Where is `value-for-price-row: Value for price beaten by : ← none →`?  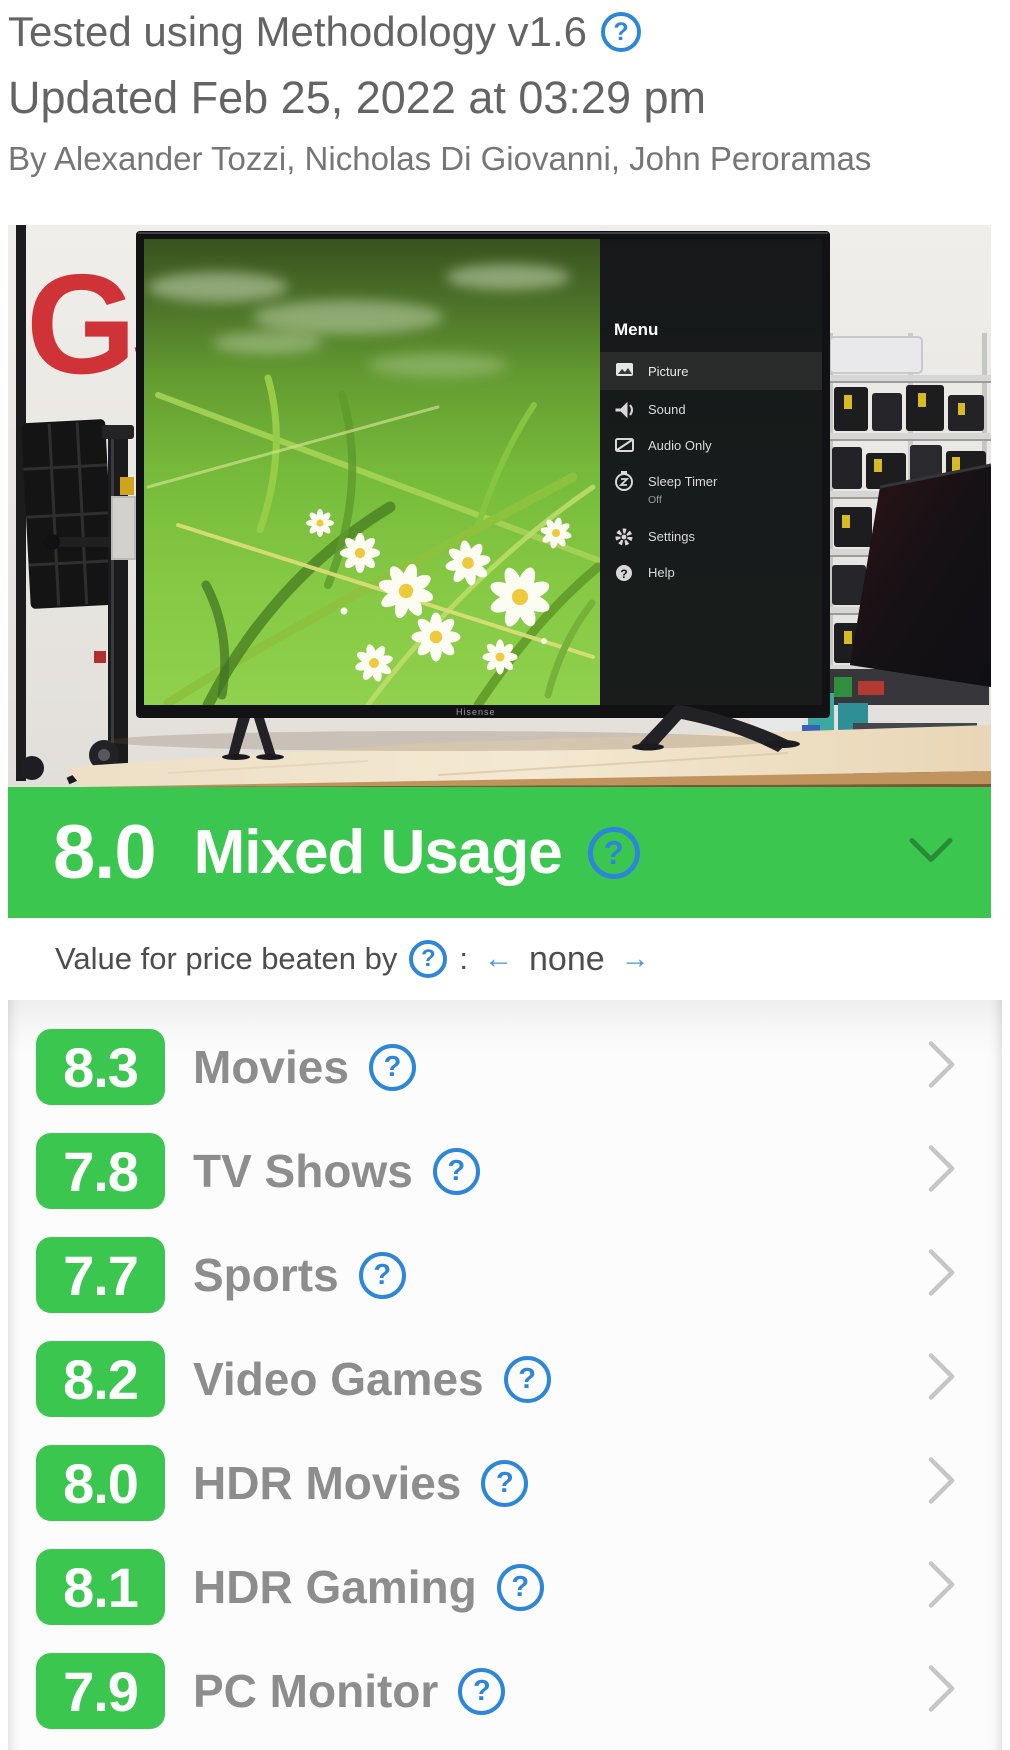
value-for-price-row: Value for price beaten by : ← none → is located at coordinates (499, 959).